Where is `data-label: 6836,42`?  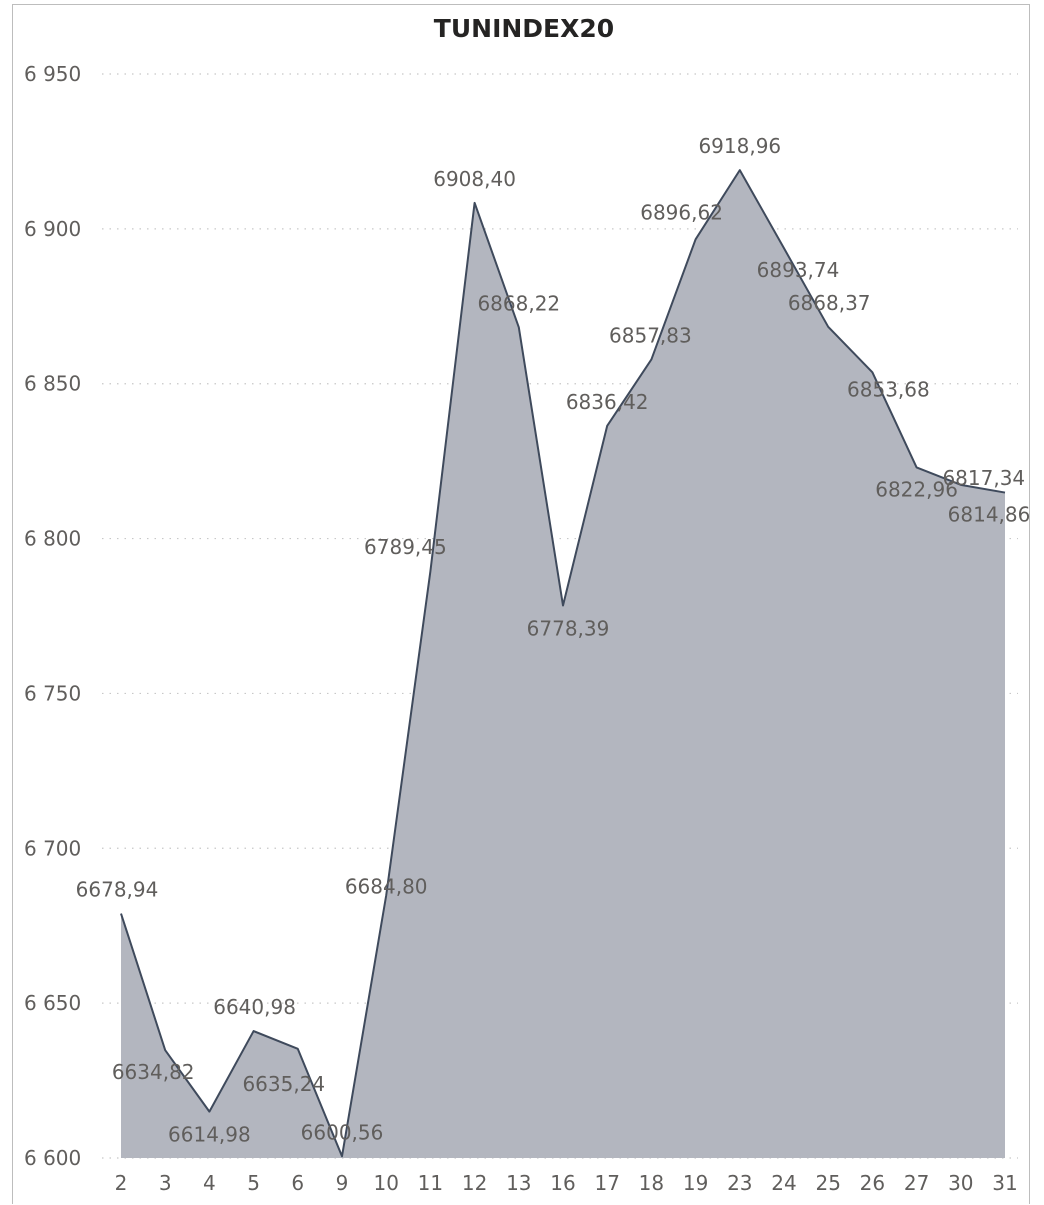
data-label: 6836,42 is located at coordinates (607, 402).